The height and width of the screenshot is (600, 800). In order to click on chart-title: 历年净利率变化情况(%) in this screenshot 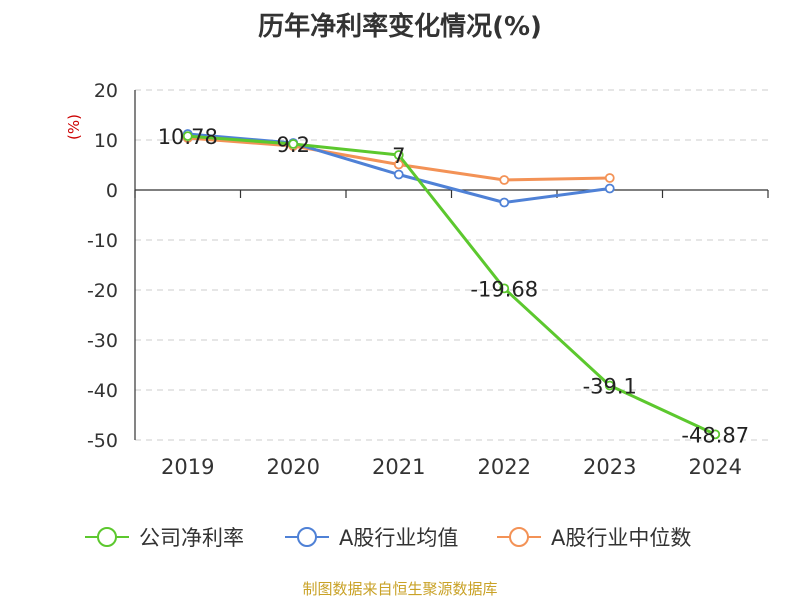, I will do `click(400, 27)`.